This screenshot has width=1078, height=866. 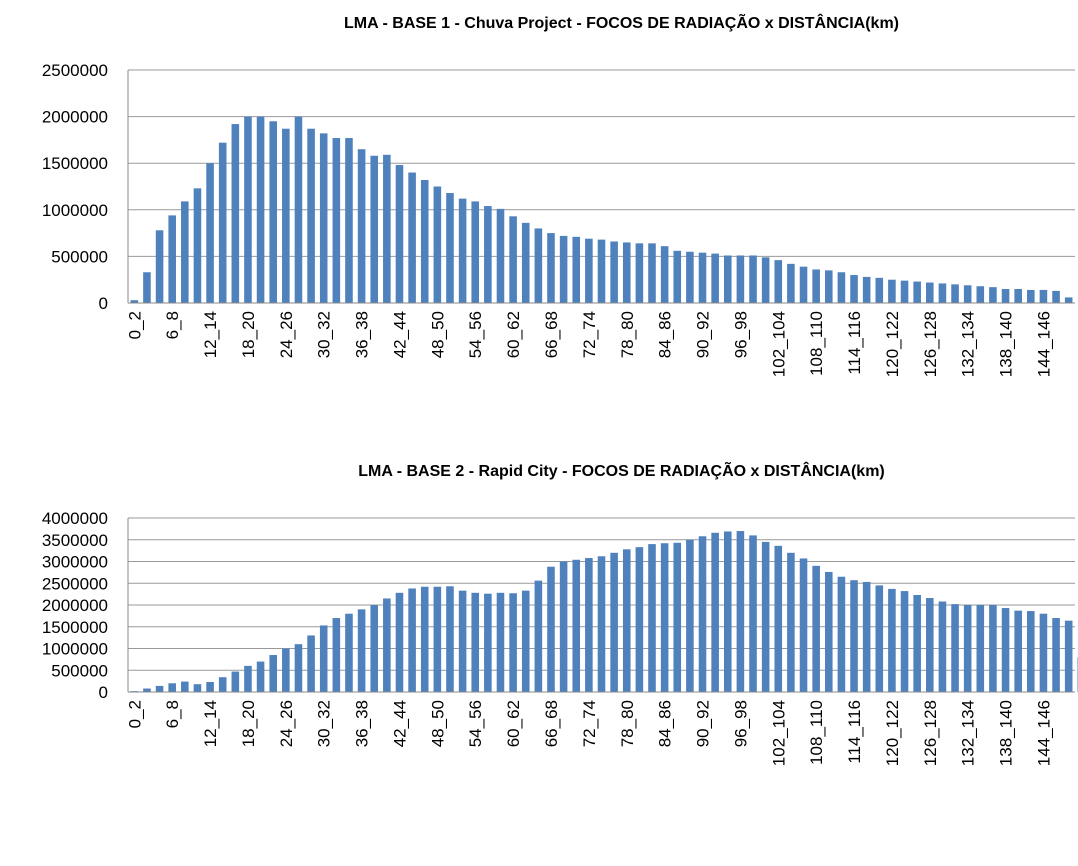 I want to click on x-tick-label: 36_38, so click(x=362, y=334).